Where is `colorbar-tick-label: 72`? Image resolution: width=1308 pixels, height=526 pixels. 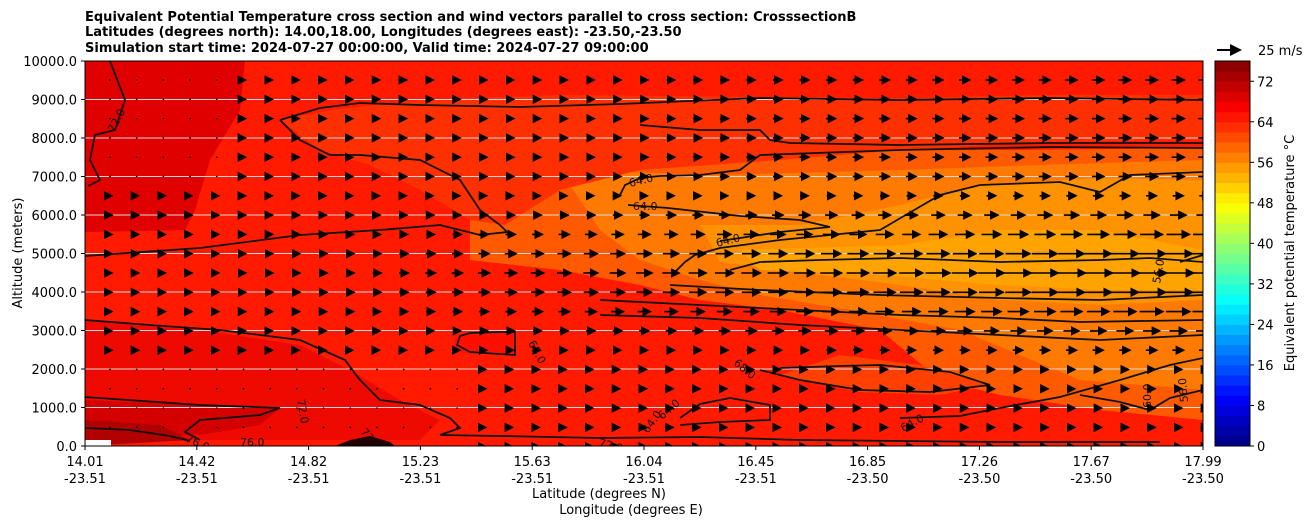 colorbar-tick-label: 72 is located at coordinates (1265, 82).